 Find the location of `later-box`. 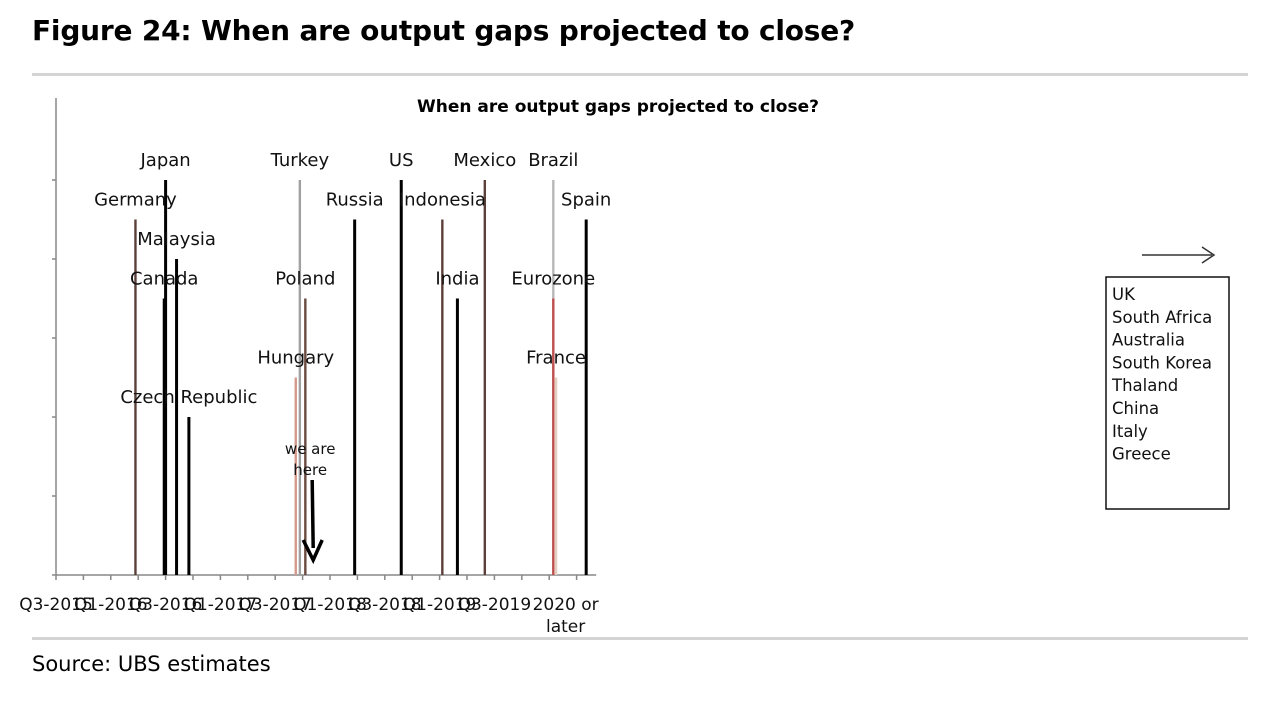

later-box is located at coordinates (1167, 393).